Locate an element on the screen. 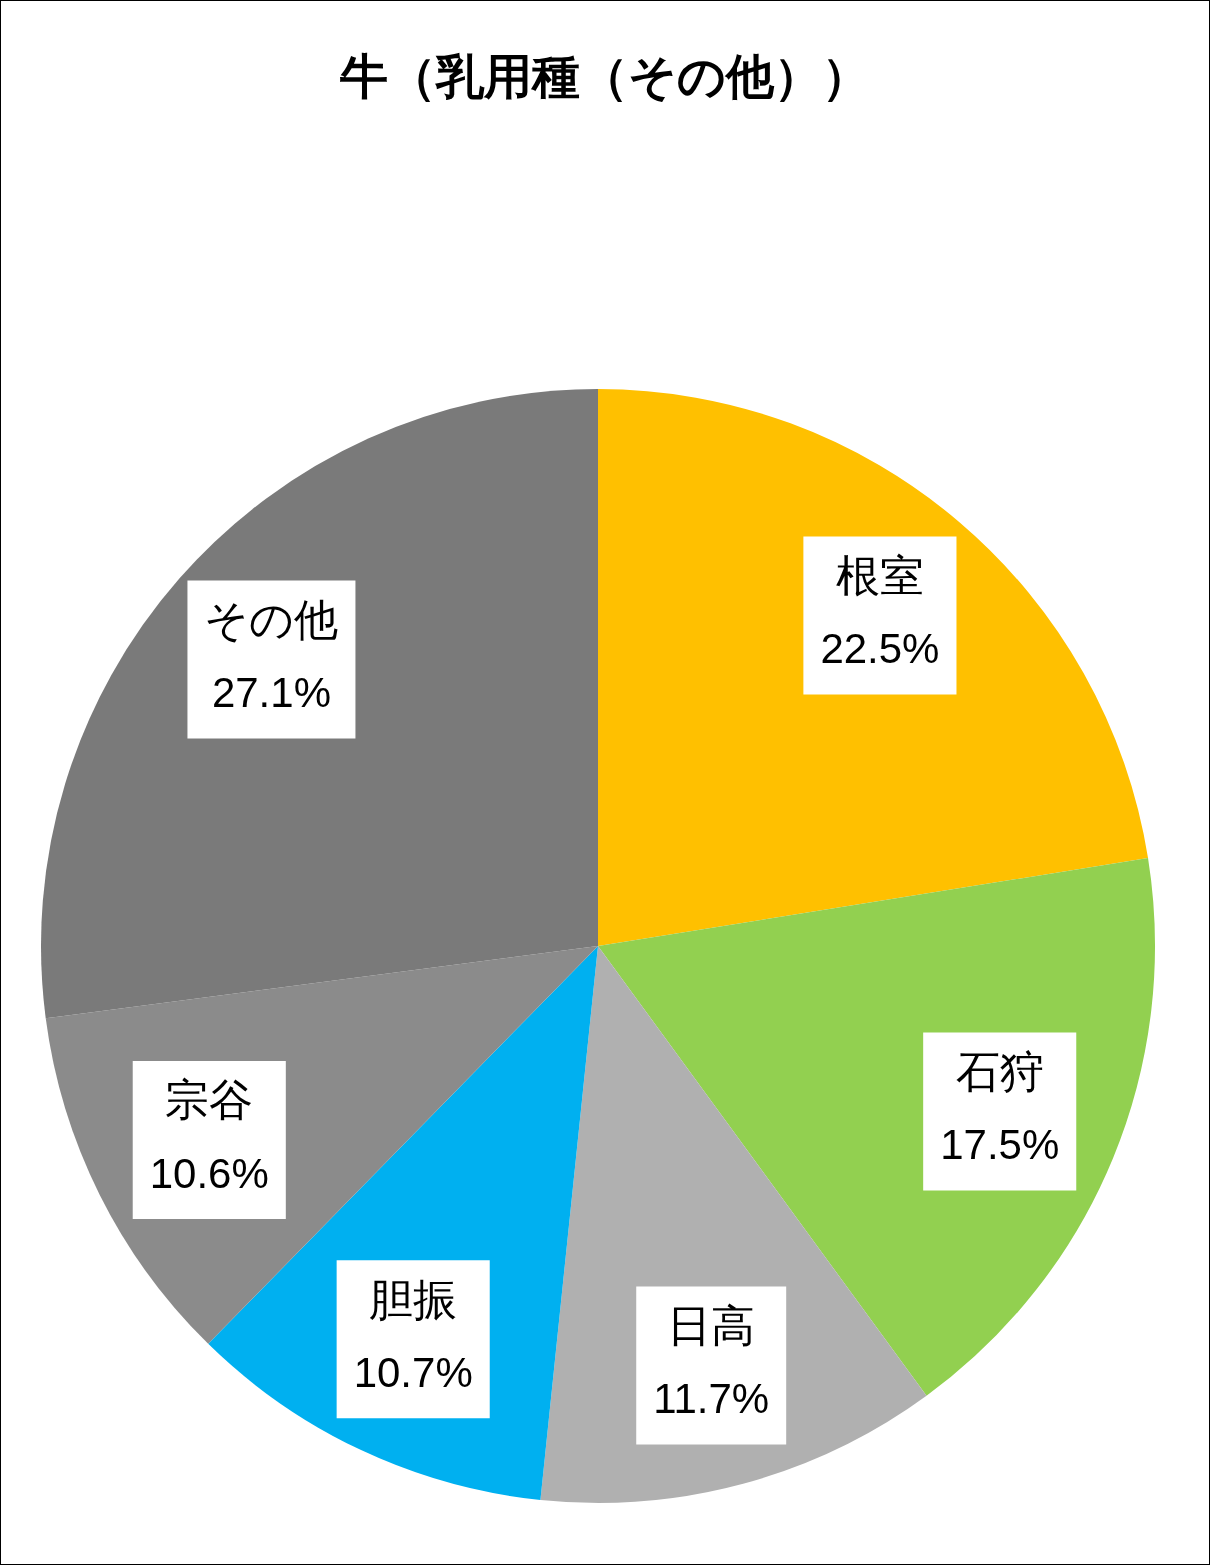 Image resolution: width=1210 pixels, height=1565 pixels. chart-title: 牛（乳用種（その他）） is located at coordinates (605, 76).